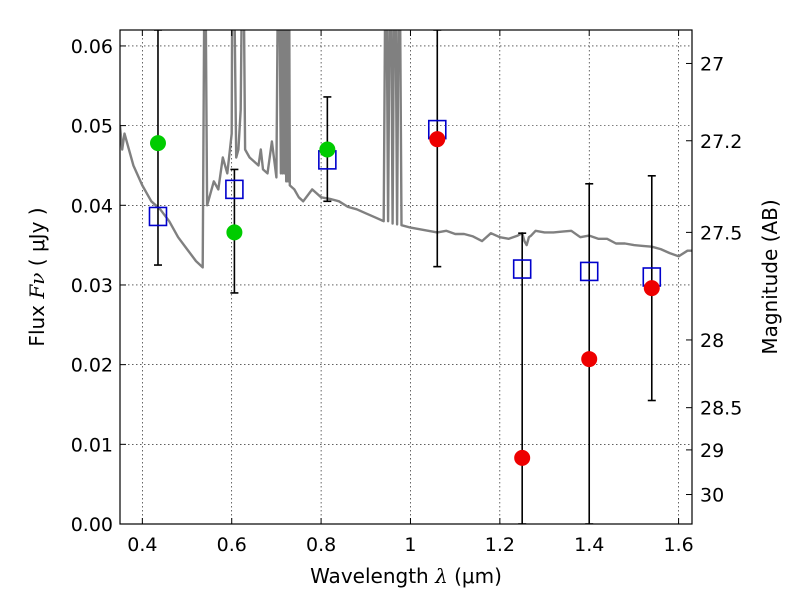  Describe the element at coordinates (369, 576) in the screenshot. I see `x-axis-label-text: Wavelength` at that location.